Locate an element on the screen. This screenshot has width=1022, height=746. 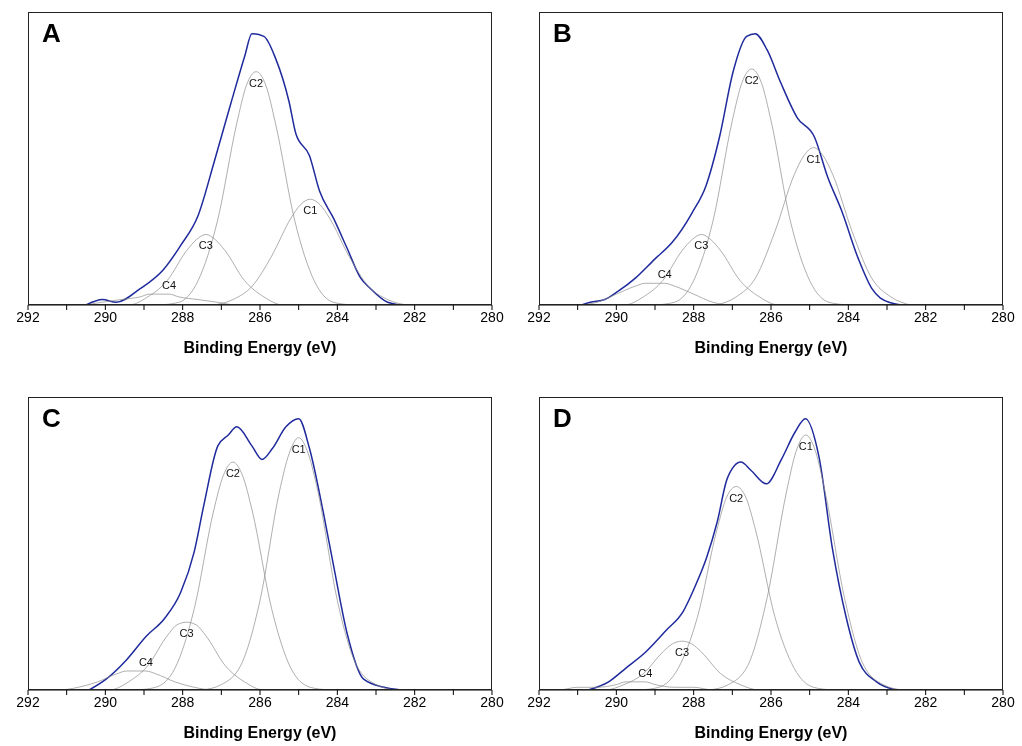
chart-title: A is located at coordinates (51, 33).